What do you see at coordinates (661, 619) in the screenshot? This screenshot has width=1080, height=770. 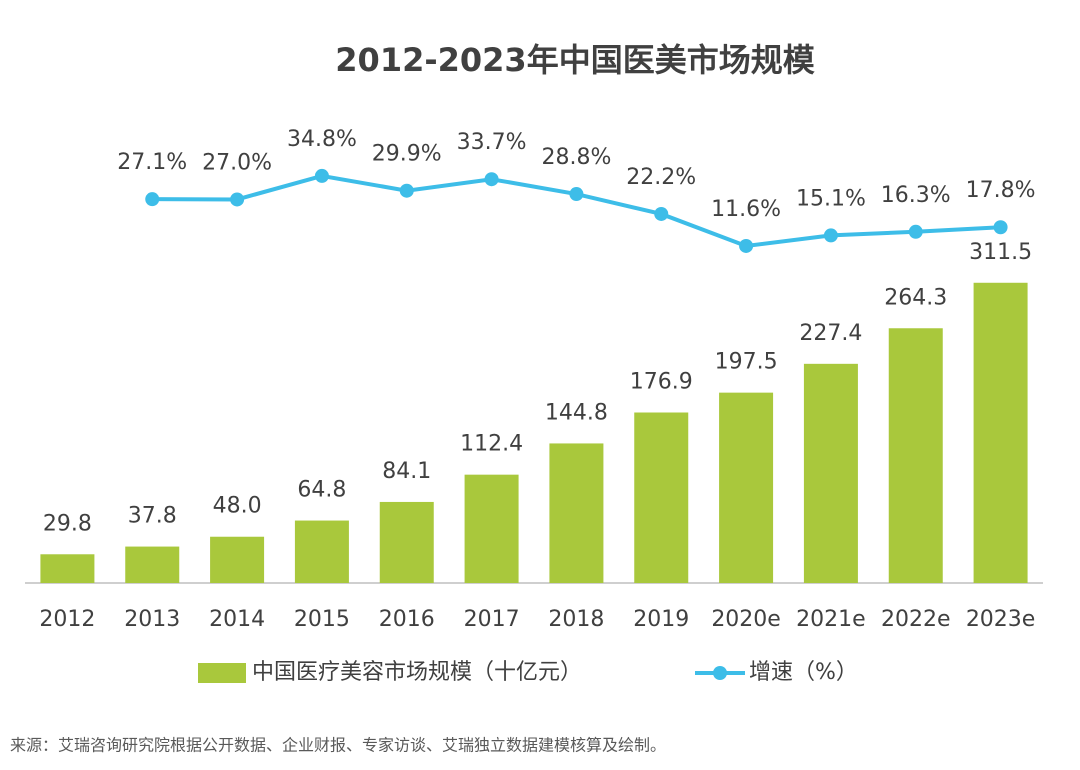 I see `x-tick-label: 2019` at bounding box center [661, 619].